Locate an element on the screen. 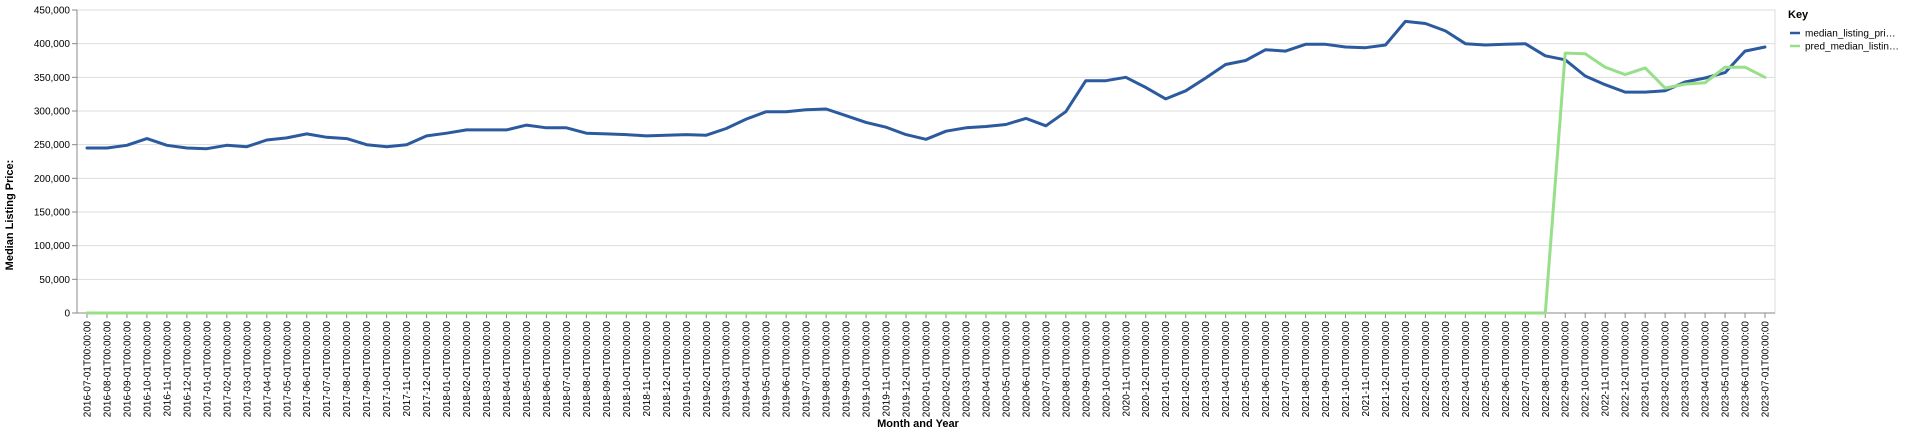  x-tick-label: 2019-11-01T00:00:00 is located at coordinates (887, 369).